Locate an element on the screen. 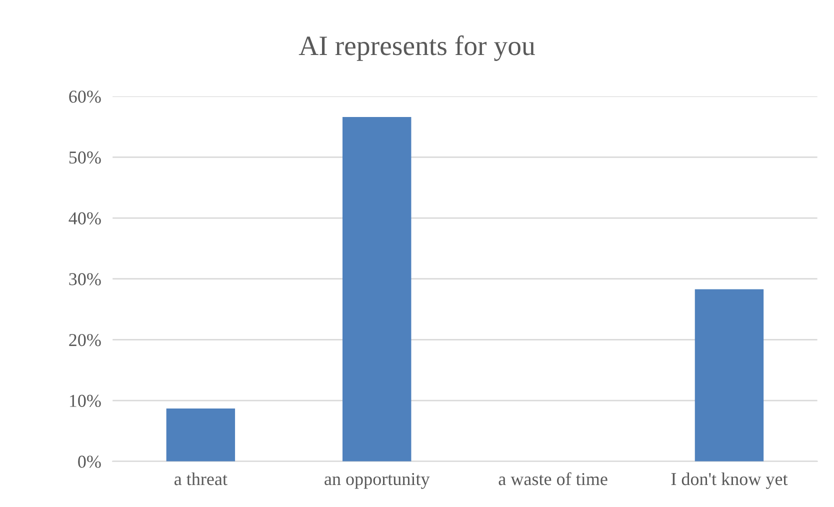 Image resolution: width=834 pixels, height=507 pixels. x-tick-label: a waste of time is located at coordinates (553, 479).